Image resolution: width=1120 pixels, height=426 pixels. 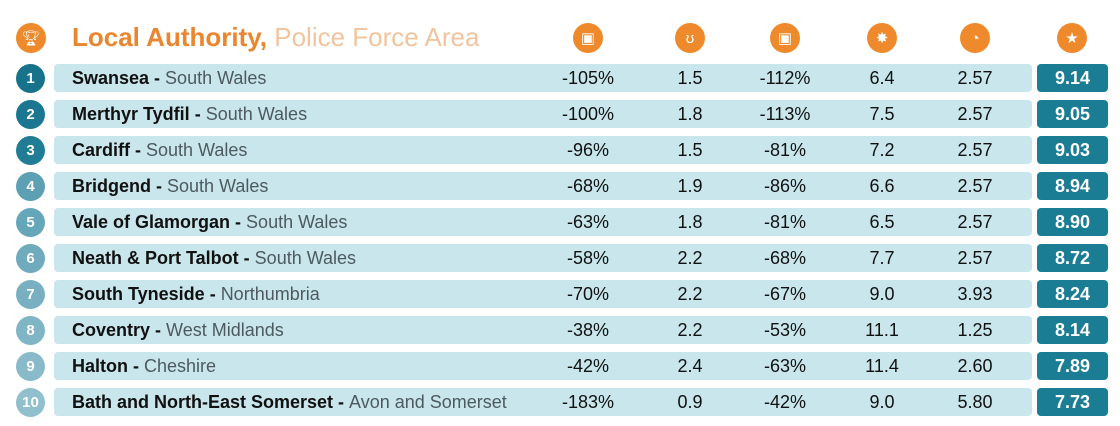 I want to click on metric-cell-4: 6.5, so click(x=882, y=222).